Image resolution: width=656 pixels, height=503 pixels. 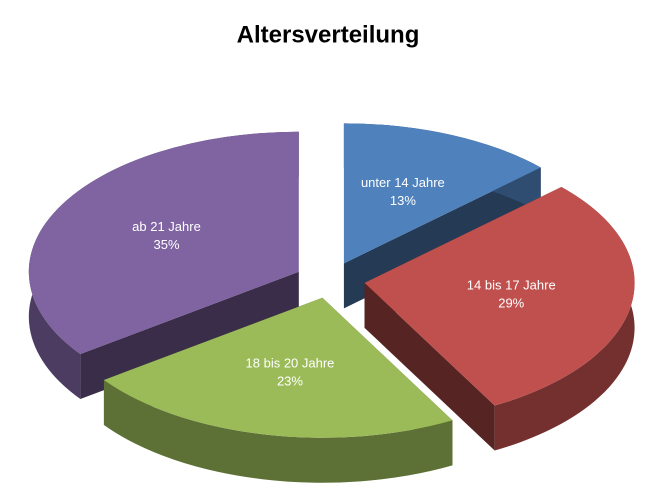 I want to click on data-label: 23%, so click(x=290, y=380).